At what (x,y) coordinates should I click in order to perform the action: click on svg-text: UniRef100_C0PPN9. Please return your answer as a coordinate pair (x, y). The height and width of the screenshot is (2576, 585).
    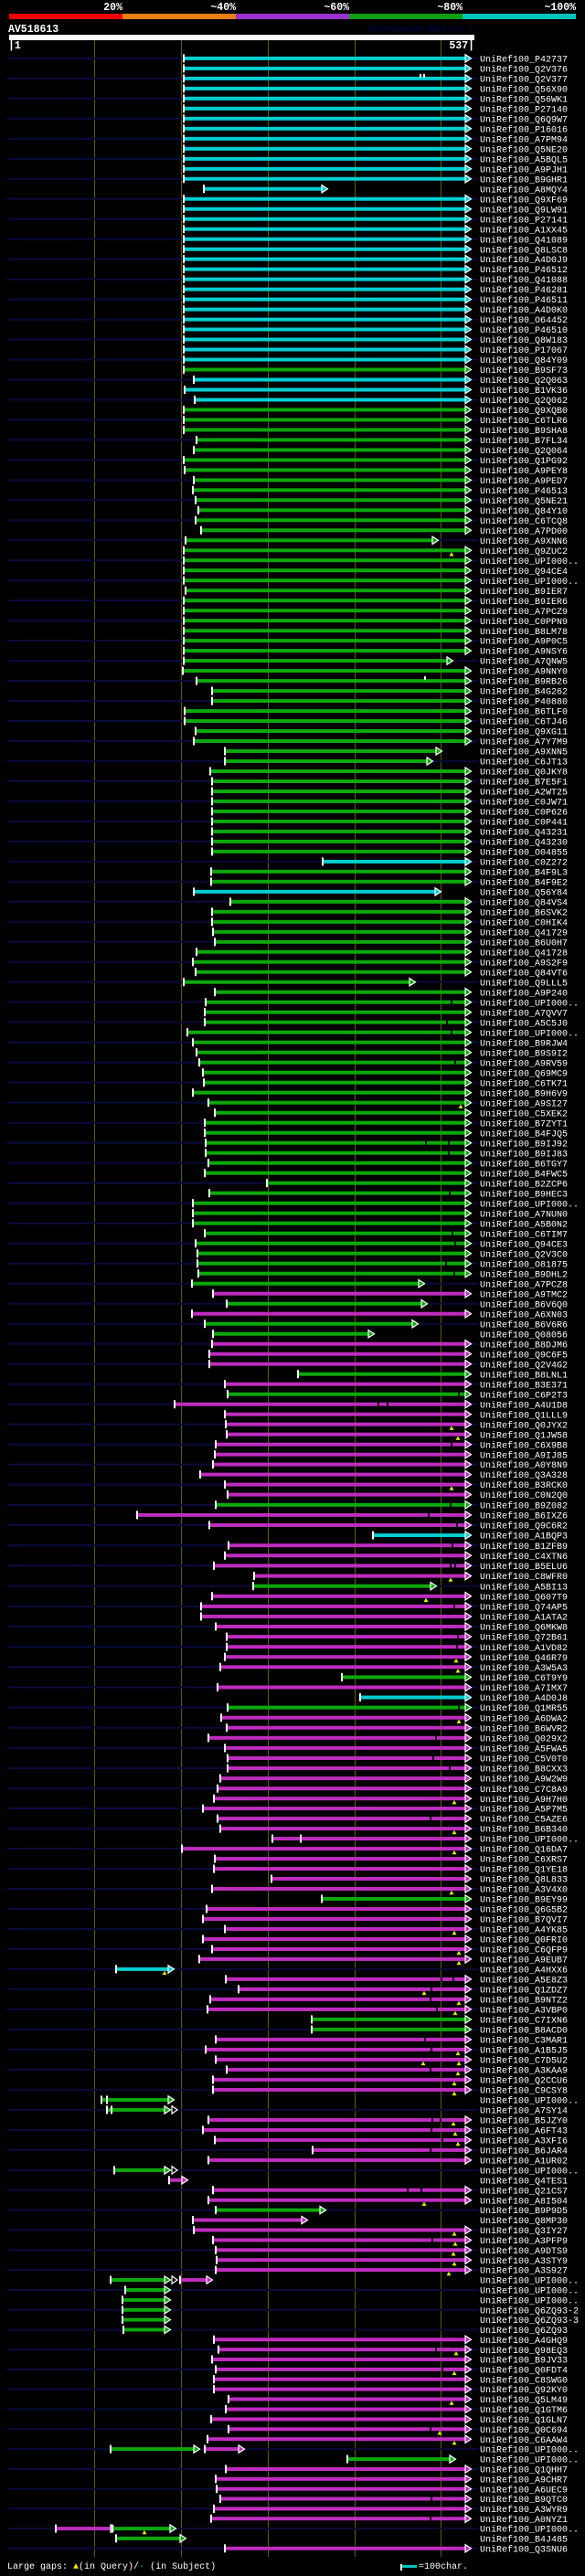
    Looking at the image, I should click on (524, 622).